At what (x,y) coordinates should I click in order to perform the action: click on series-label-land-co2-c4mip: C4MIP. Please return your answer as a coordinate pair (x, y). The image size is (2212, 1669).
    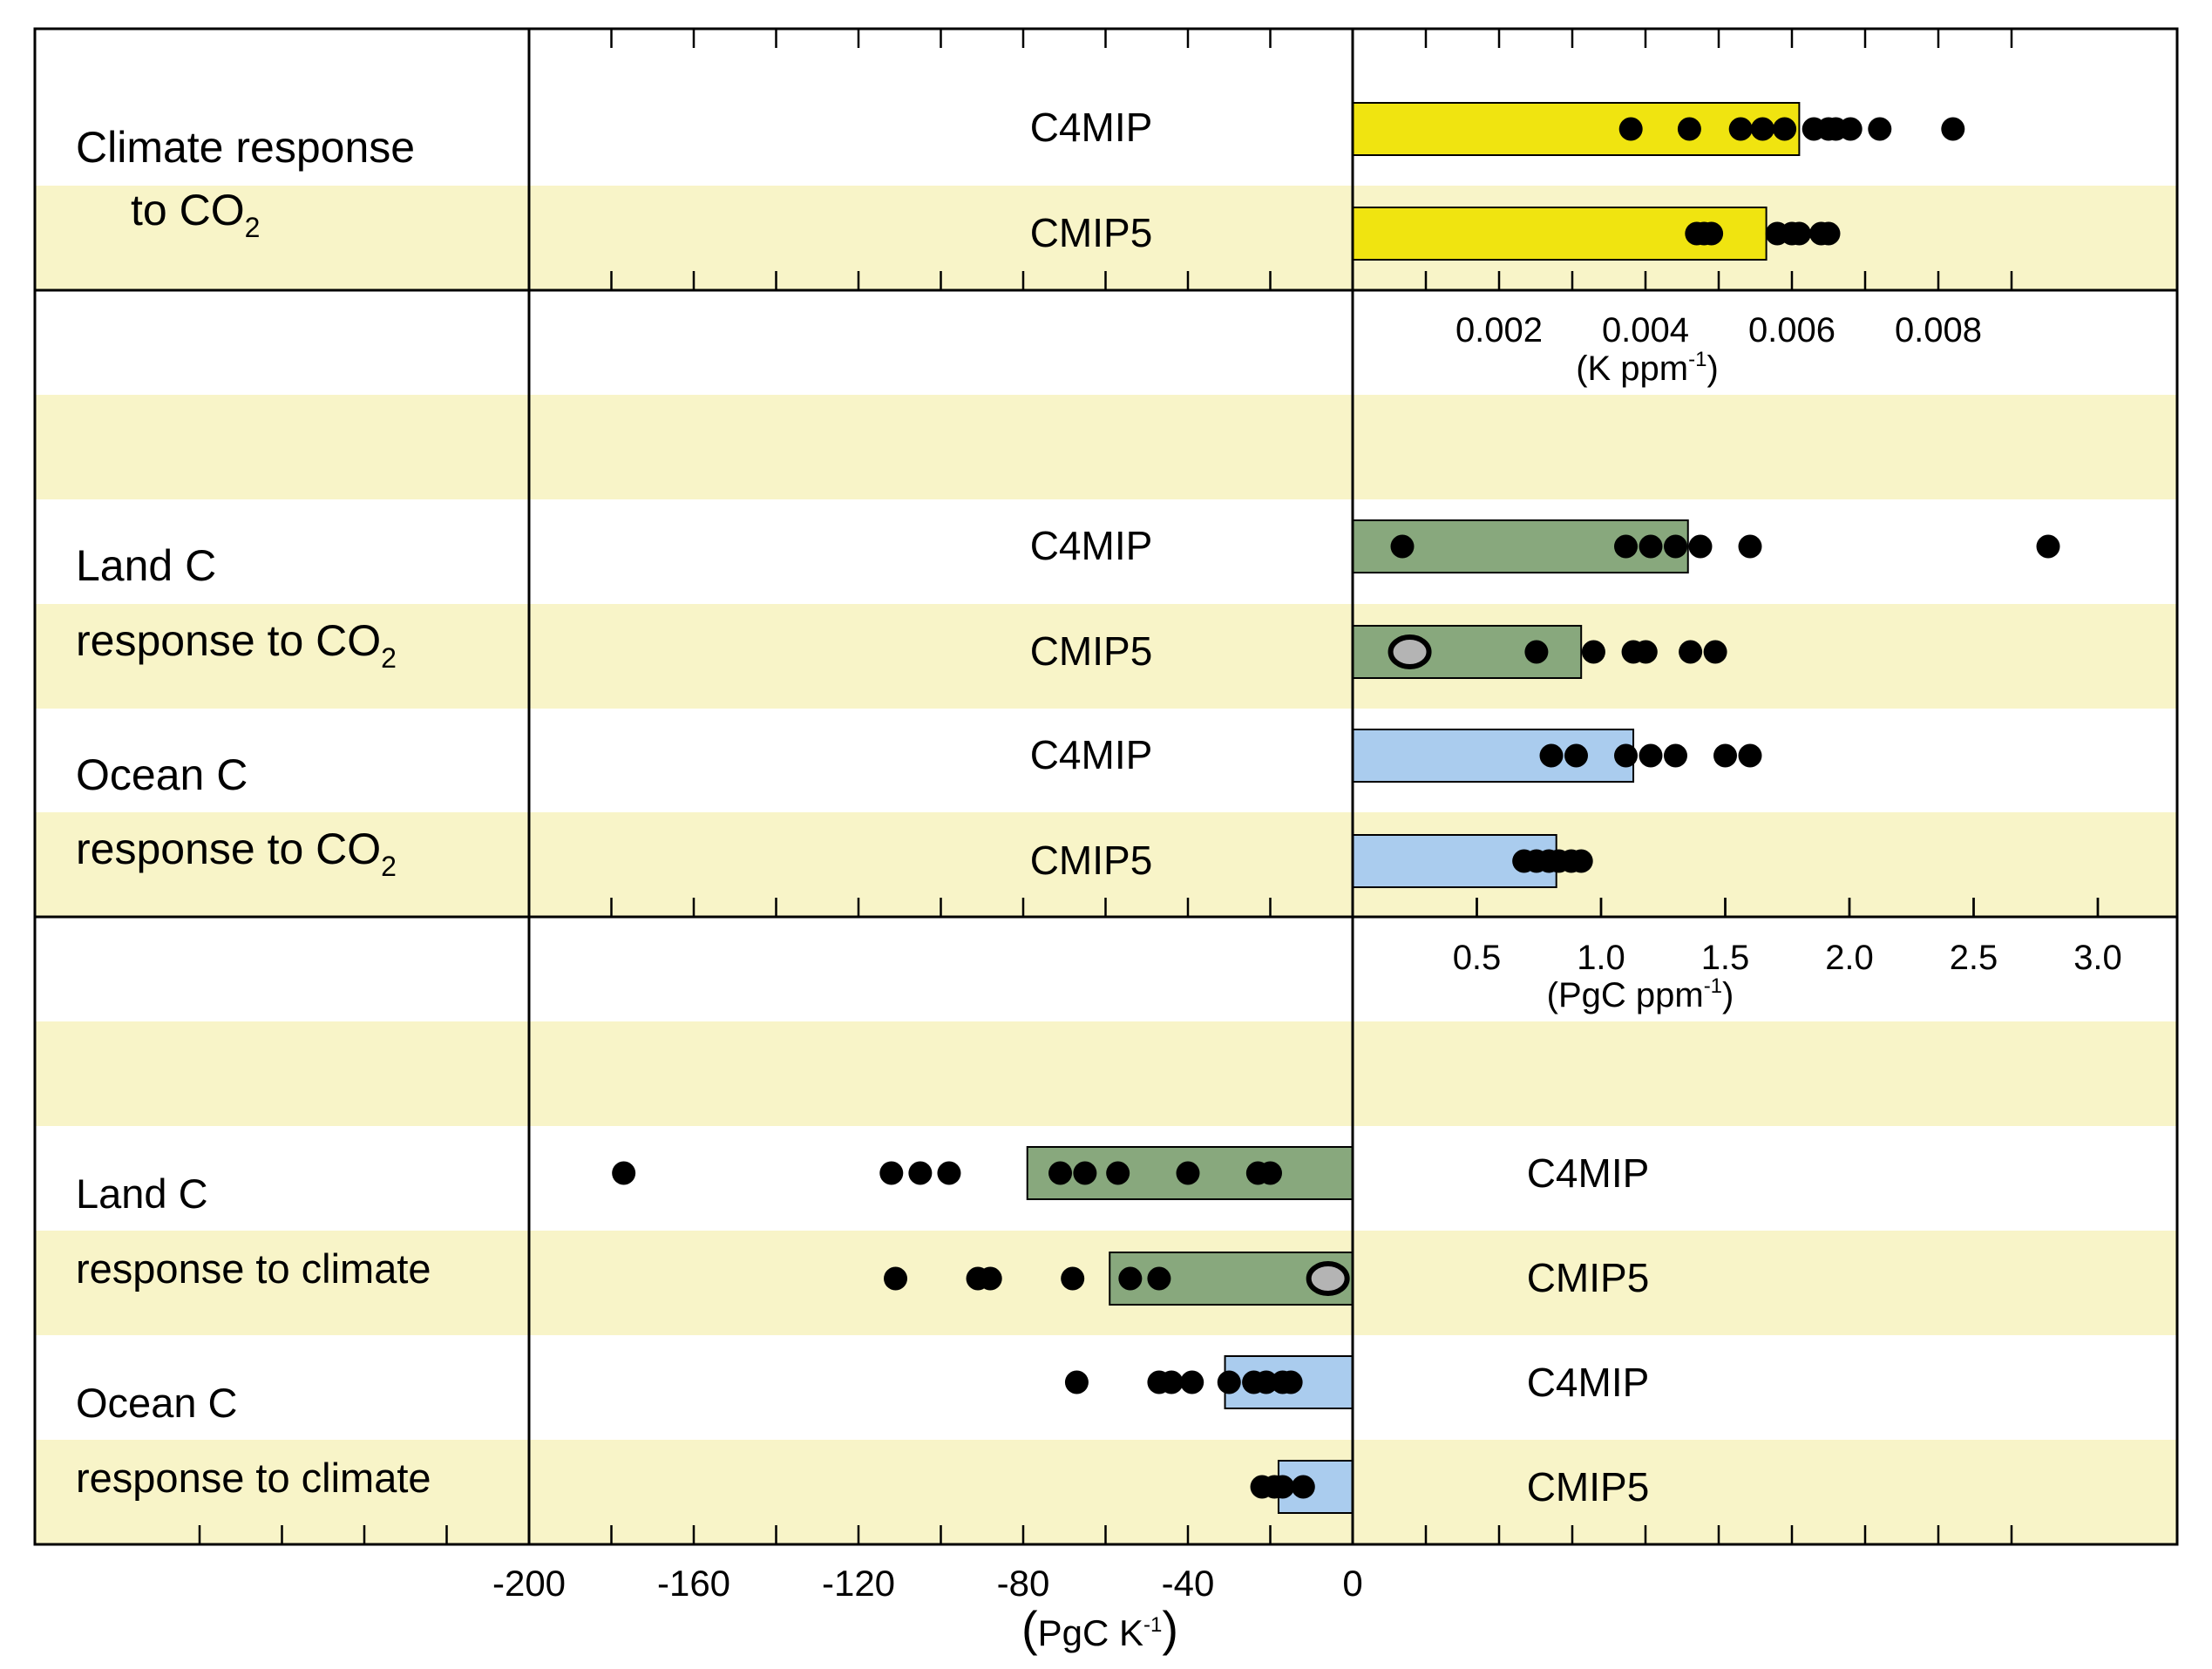
    Looking at the image, I should click on (1091, 545).